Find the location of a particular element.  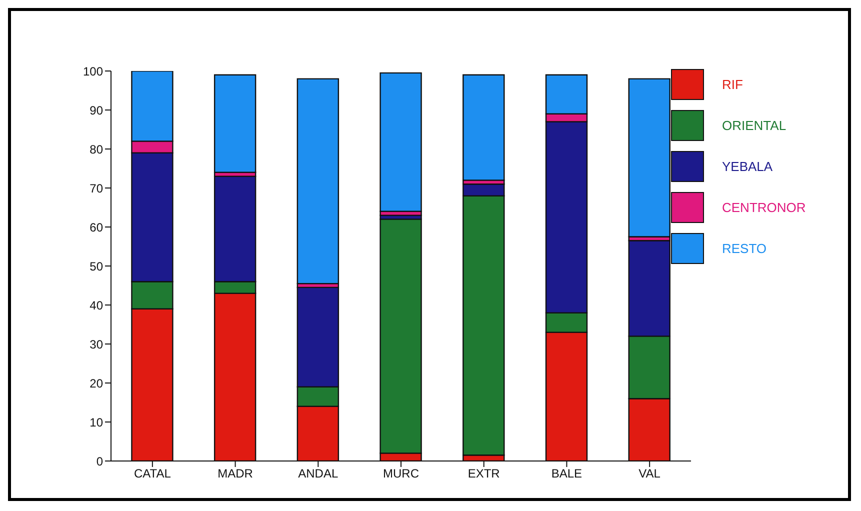

legend-label: YEBALA is located at coordinates (747, 166).